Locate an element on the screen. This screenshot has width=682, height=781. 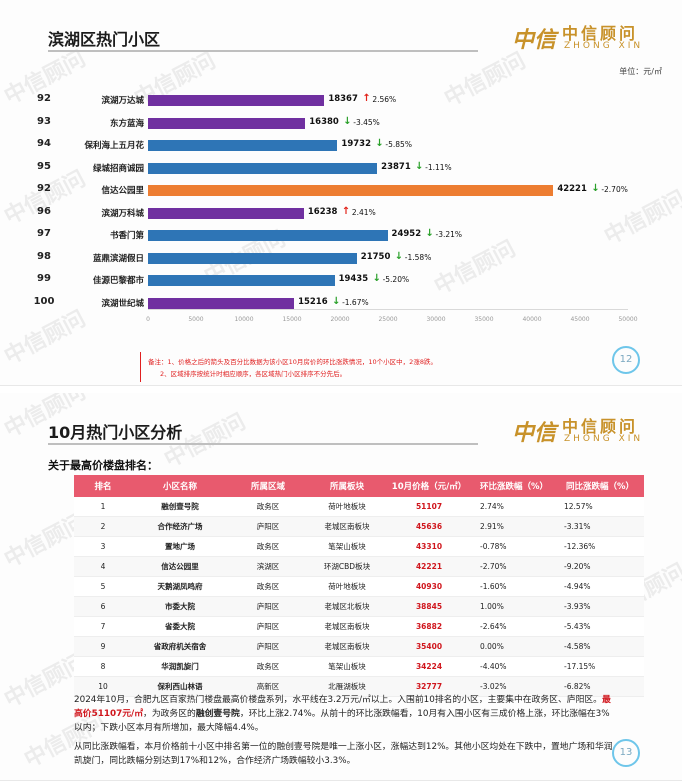
table-cell: -3.02% is located at coordinates (493, 686).